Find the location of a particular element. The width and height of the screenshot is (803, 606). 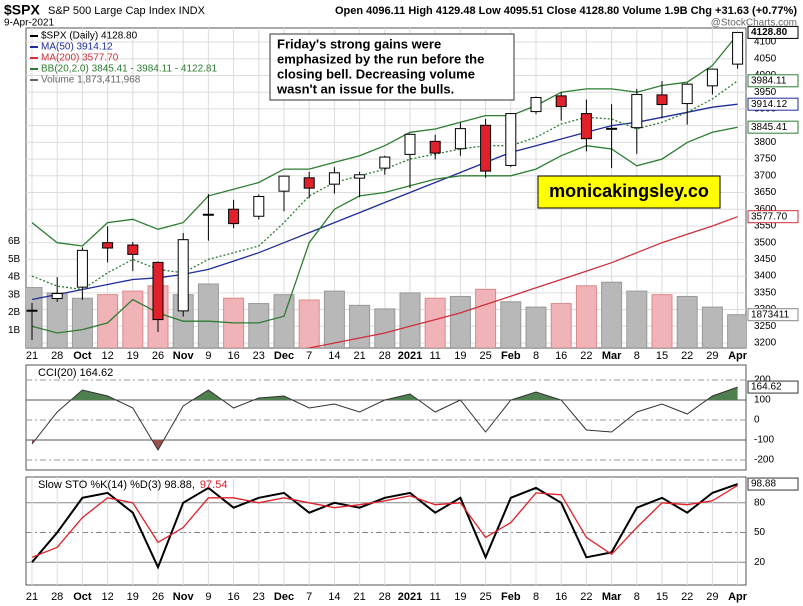

symbol: $SPX is located at coordinates (22, 10).